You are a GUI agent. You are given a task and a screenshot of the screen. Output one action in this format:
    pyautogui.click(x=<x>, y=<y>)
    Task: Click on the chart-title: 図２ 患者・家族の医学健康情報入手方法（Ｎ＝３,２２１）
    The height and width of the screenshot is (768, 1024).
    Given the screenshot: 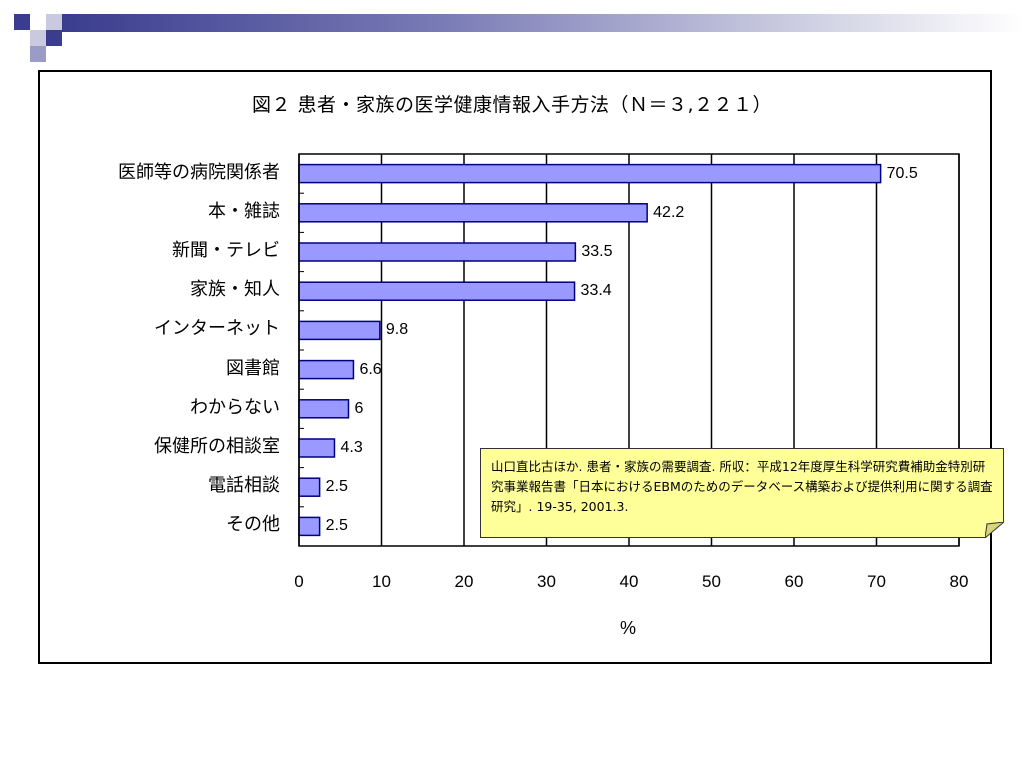 What is the action you would take?
    pyautogui.click(x=512, y=105)
    